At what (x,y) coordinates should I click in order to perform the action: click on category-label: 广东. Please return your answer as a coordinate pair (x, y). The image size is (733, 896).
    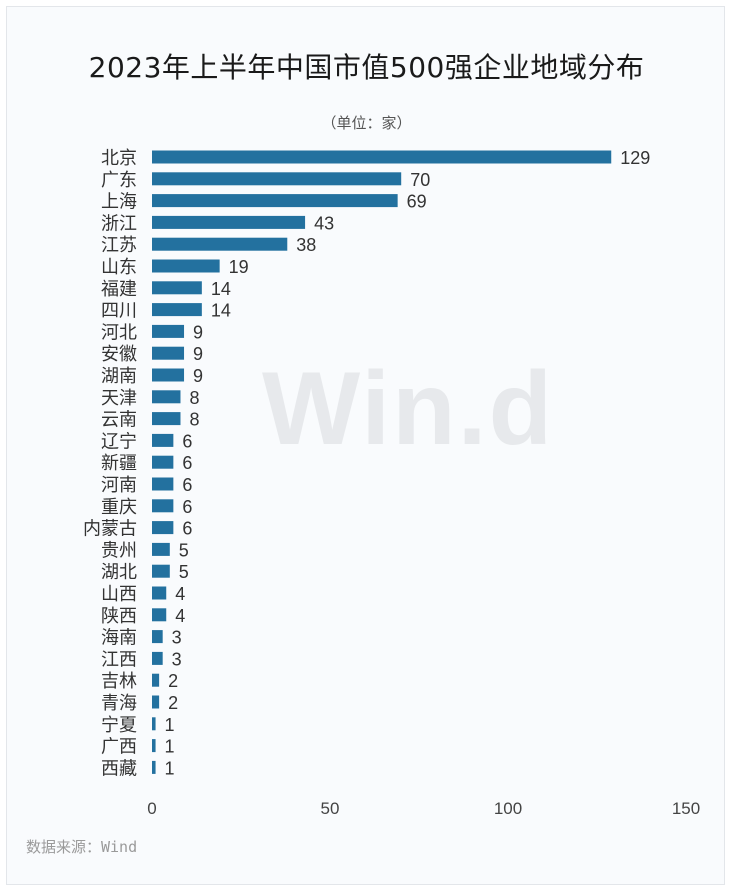
    Looking at the image, I should click on (119, 180).